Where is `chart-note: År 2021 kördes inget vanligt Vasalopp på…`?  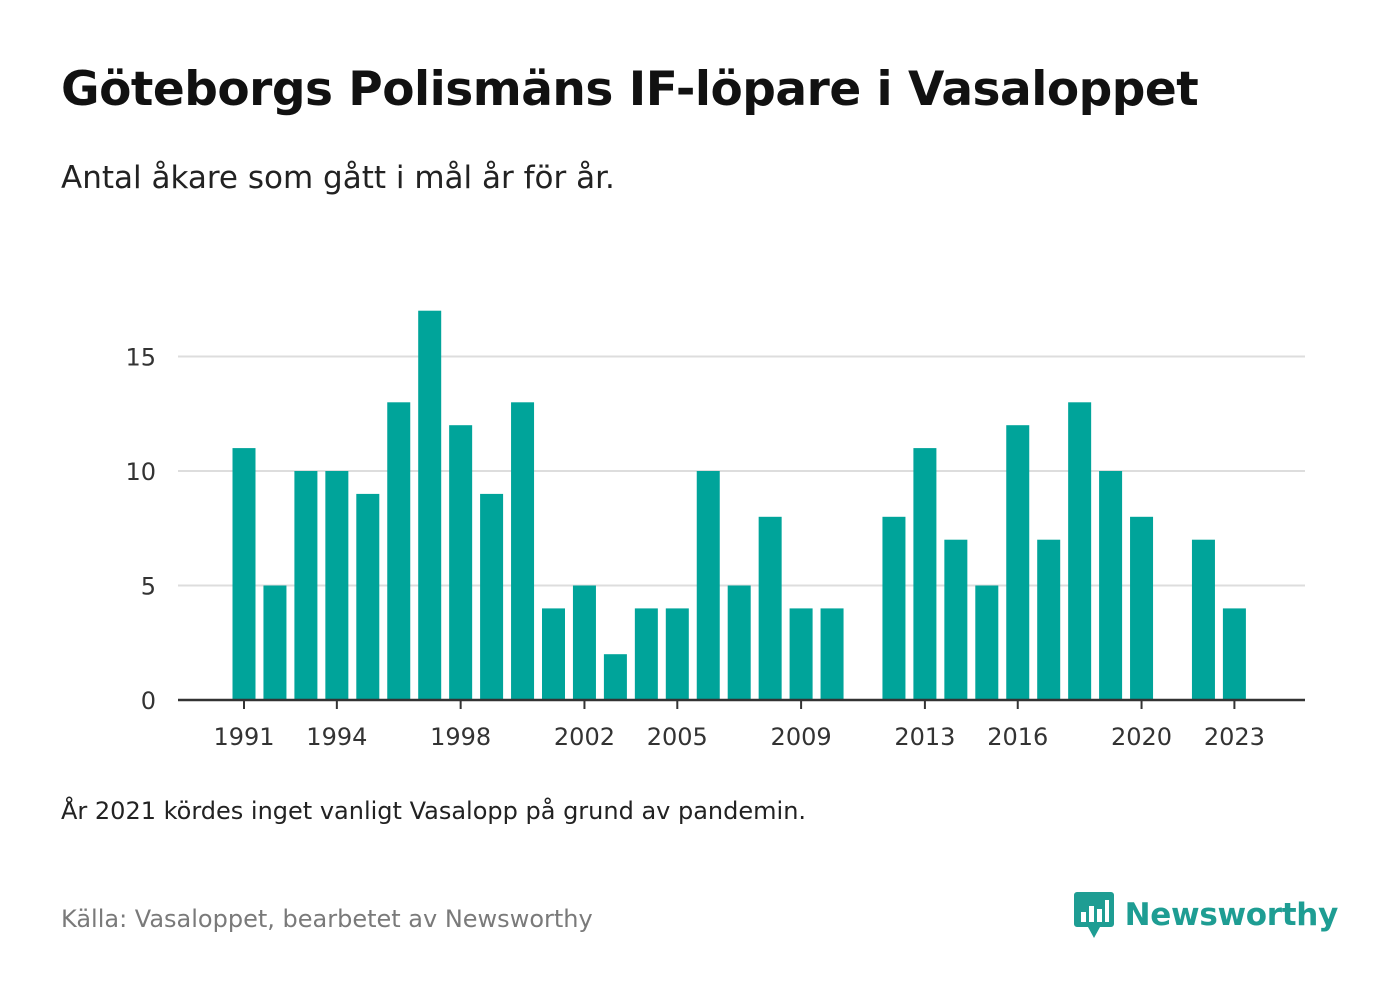
chart-note: År 2021 kördes inget vanligt Vasalopp på… is located at coordinates (434, 811).